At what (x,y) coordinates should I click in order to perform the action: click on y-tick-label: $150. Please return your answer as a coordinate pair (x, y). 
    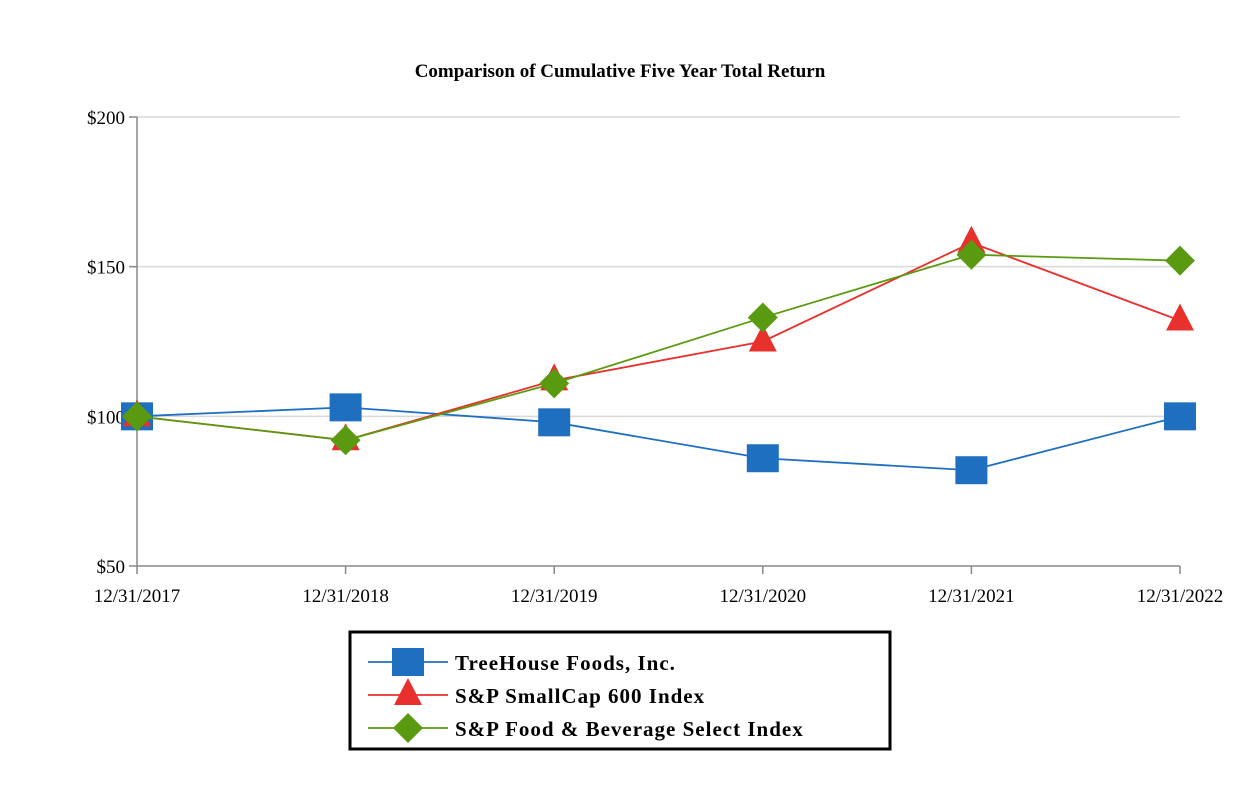
    Looking at the image, I should click on (106, 268).